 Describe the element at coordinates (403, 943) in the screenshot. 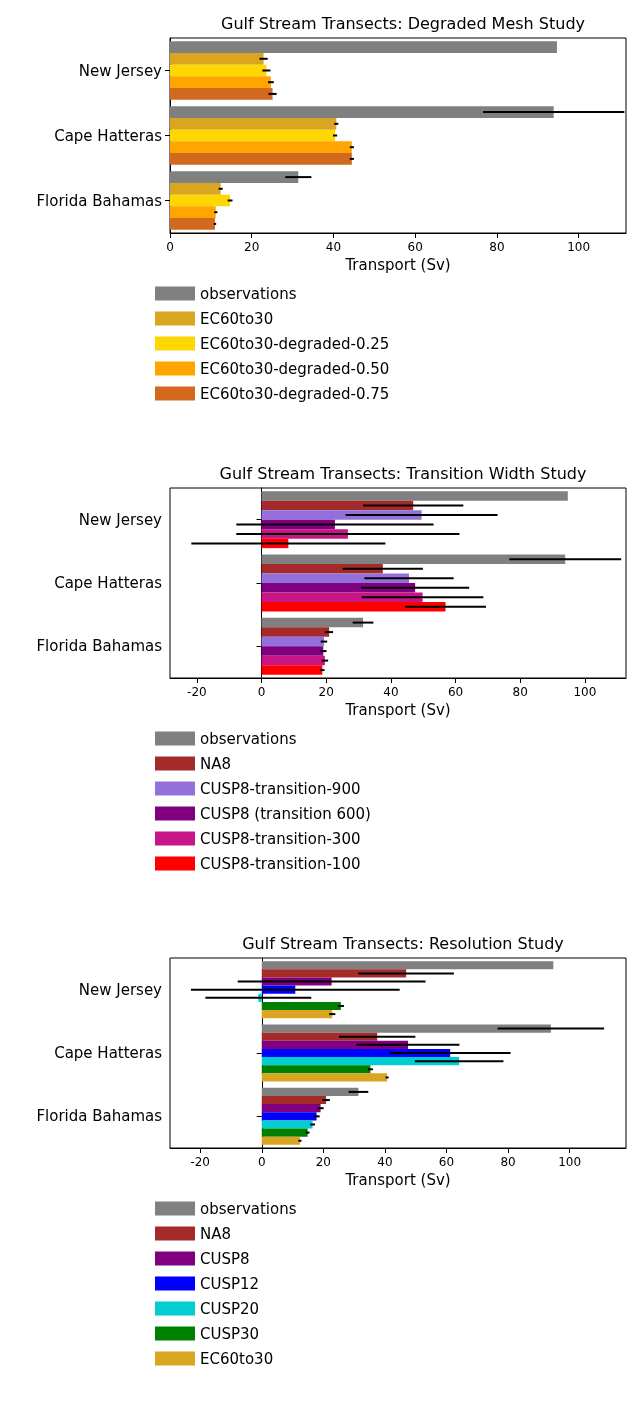

I see `chart-title: Gulf Stream Transects: Resolution Study` at that location.